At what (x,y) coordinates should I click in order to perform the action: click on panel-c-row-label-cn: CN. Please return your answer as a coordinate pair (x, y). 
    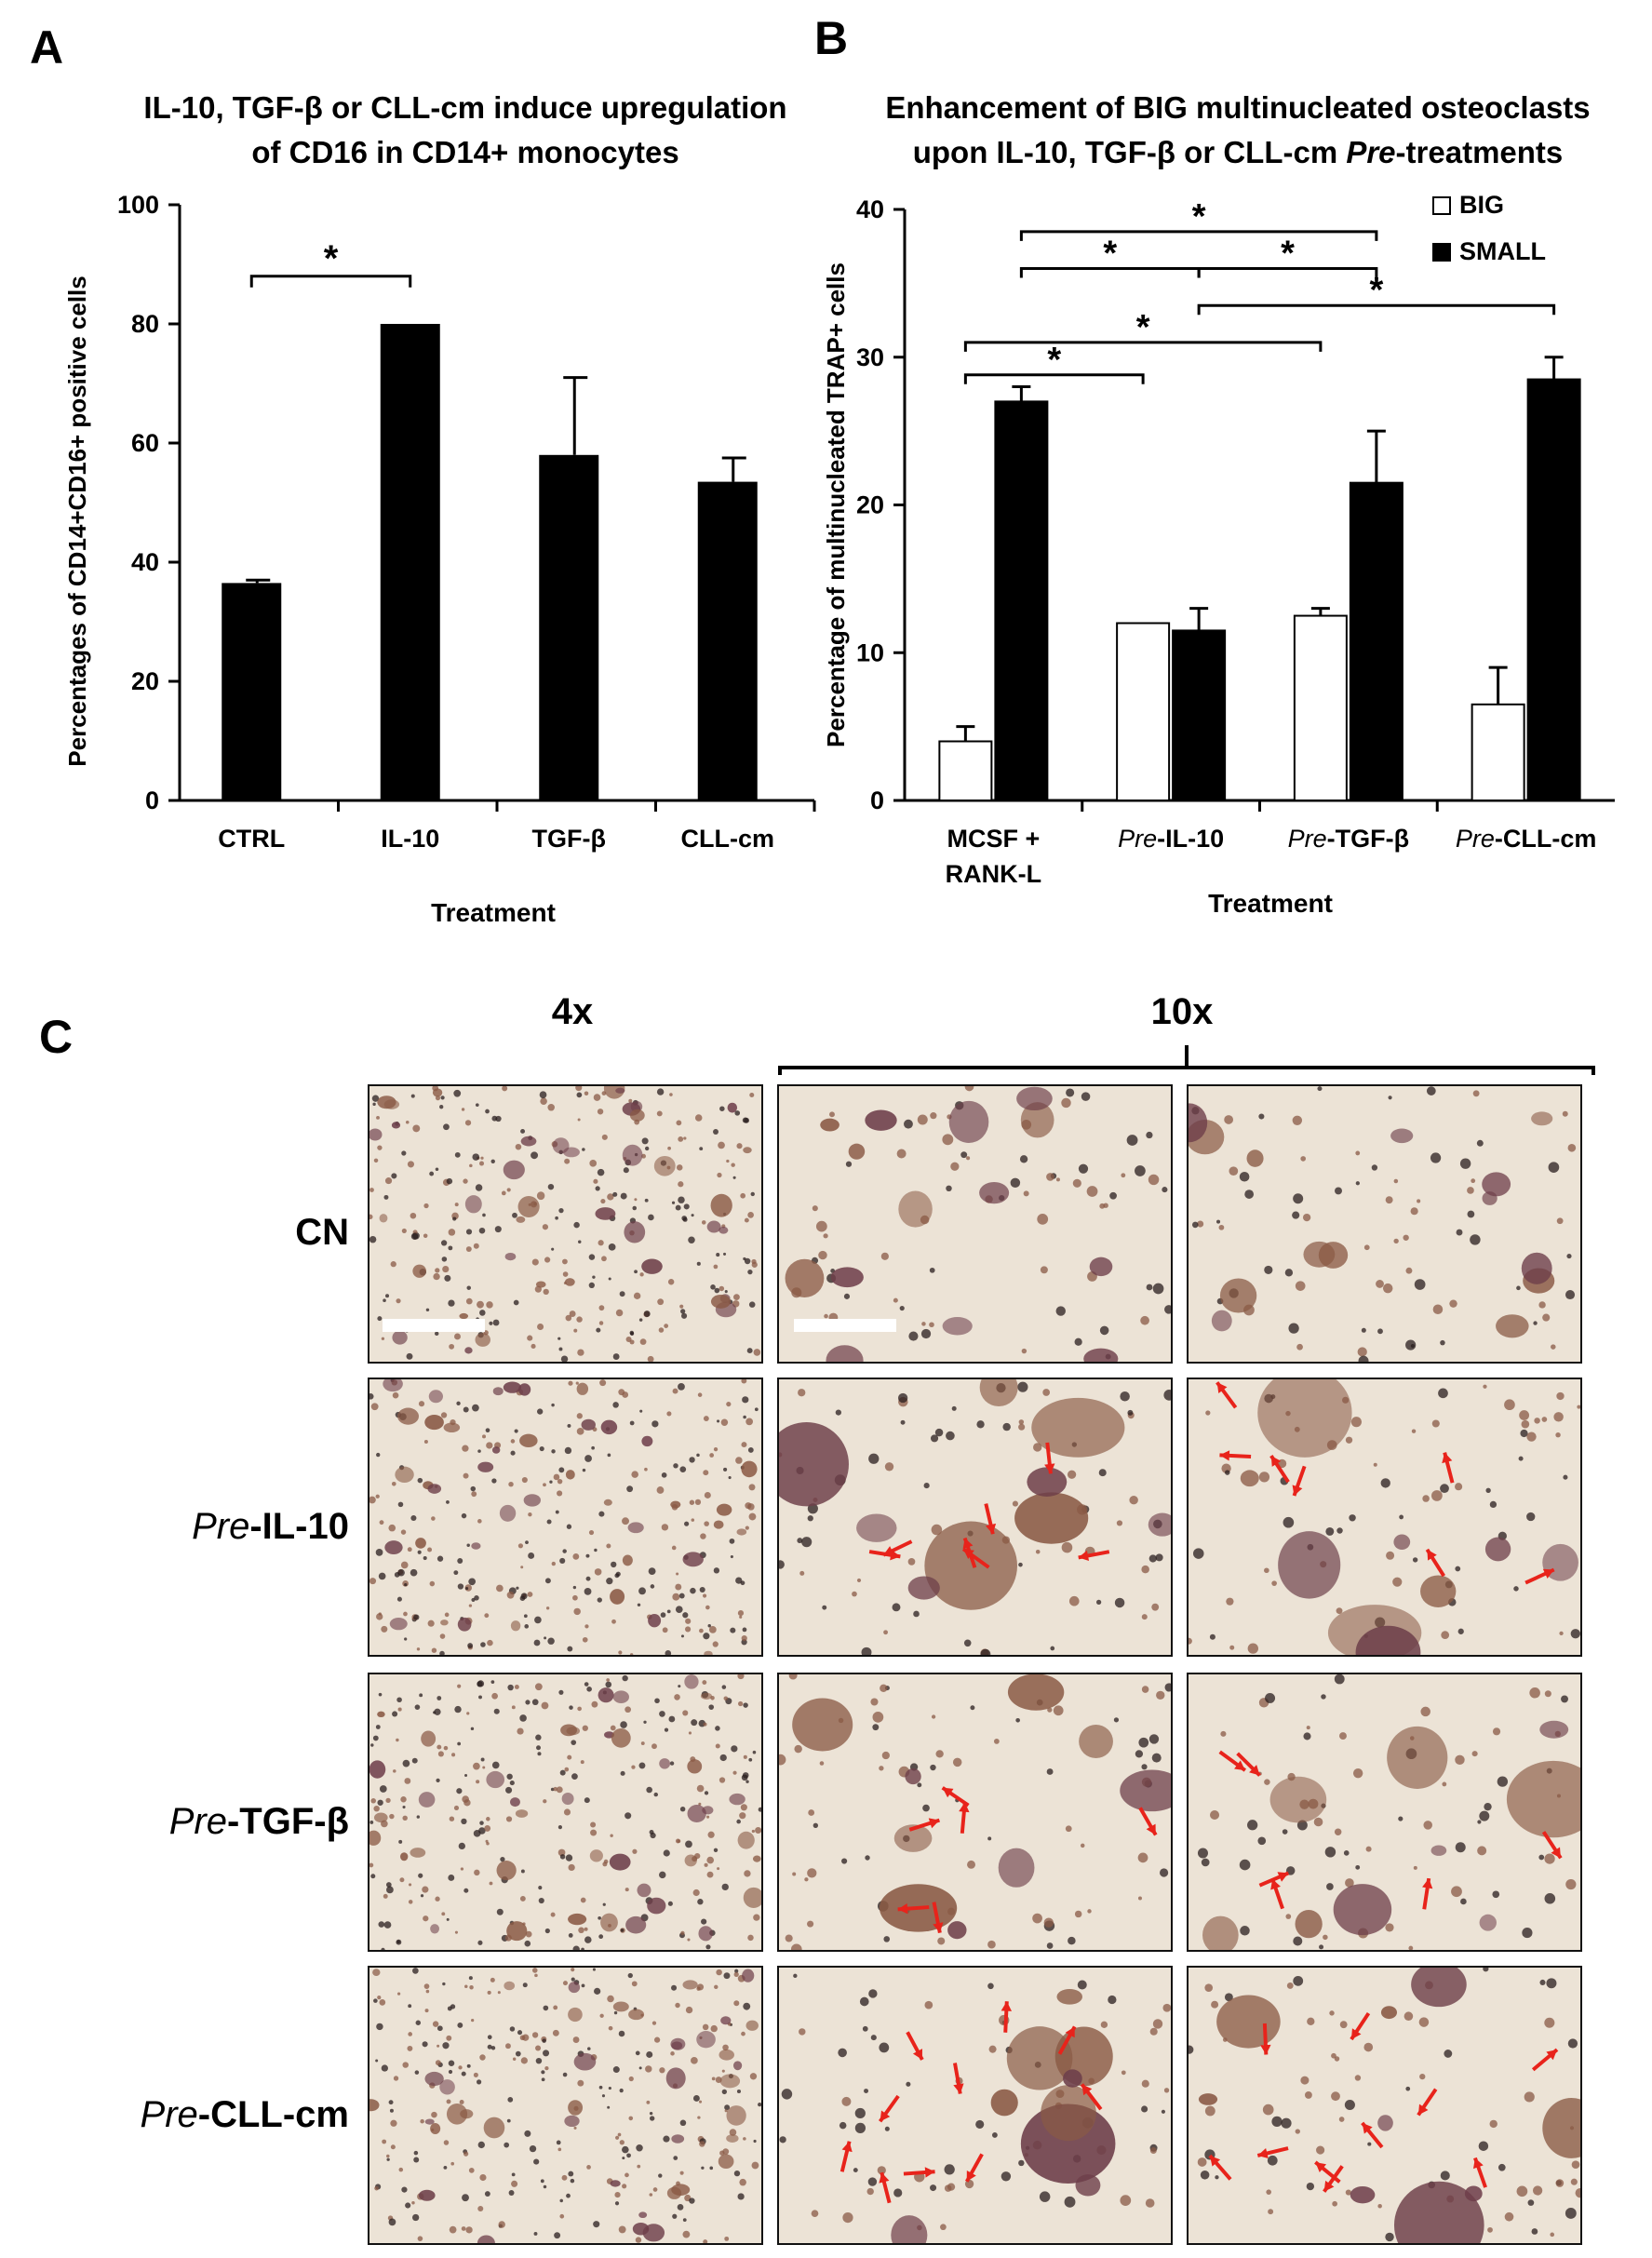
    Looking at the image, I should click on (322, 1233).